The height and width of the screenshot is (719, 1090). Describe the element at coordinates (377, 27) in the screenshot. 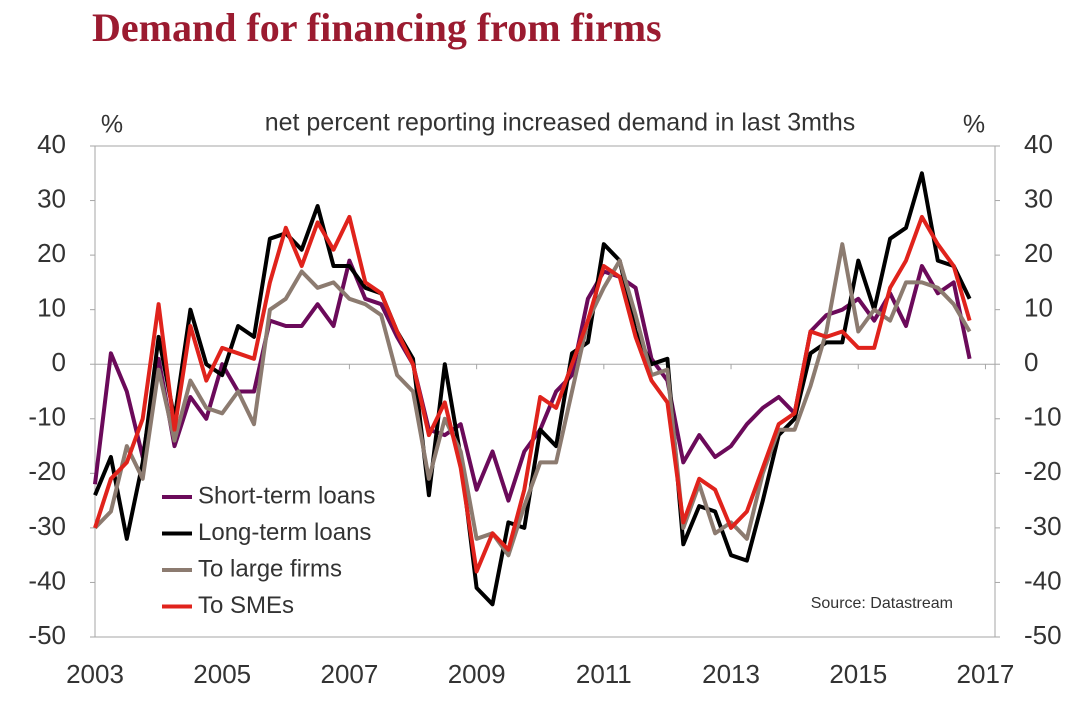

I see `chart-title: Demand for financing from firms` at that location.